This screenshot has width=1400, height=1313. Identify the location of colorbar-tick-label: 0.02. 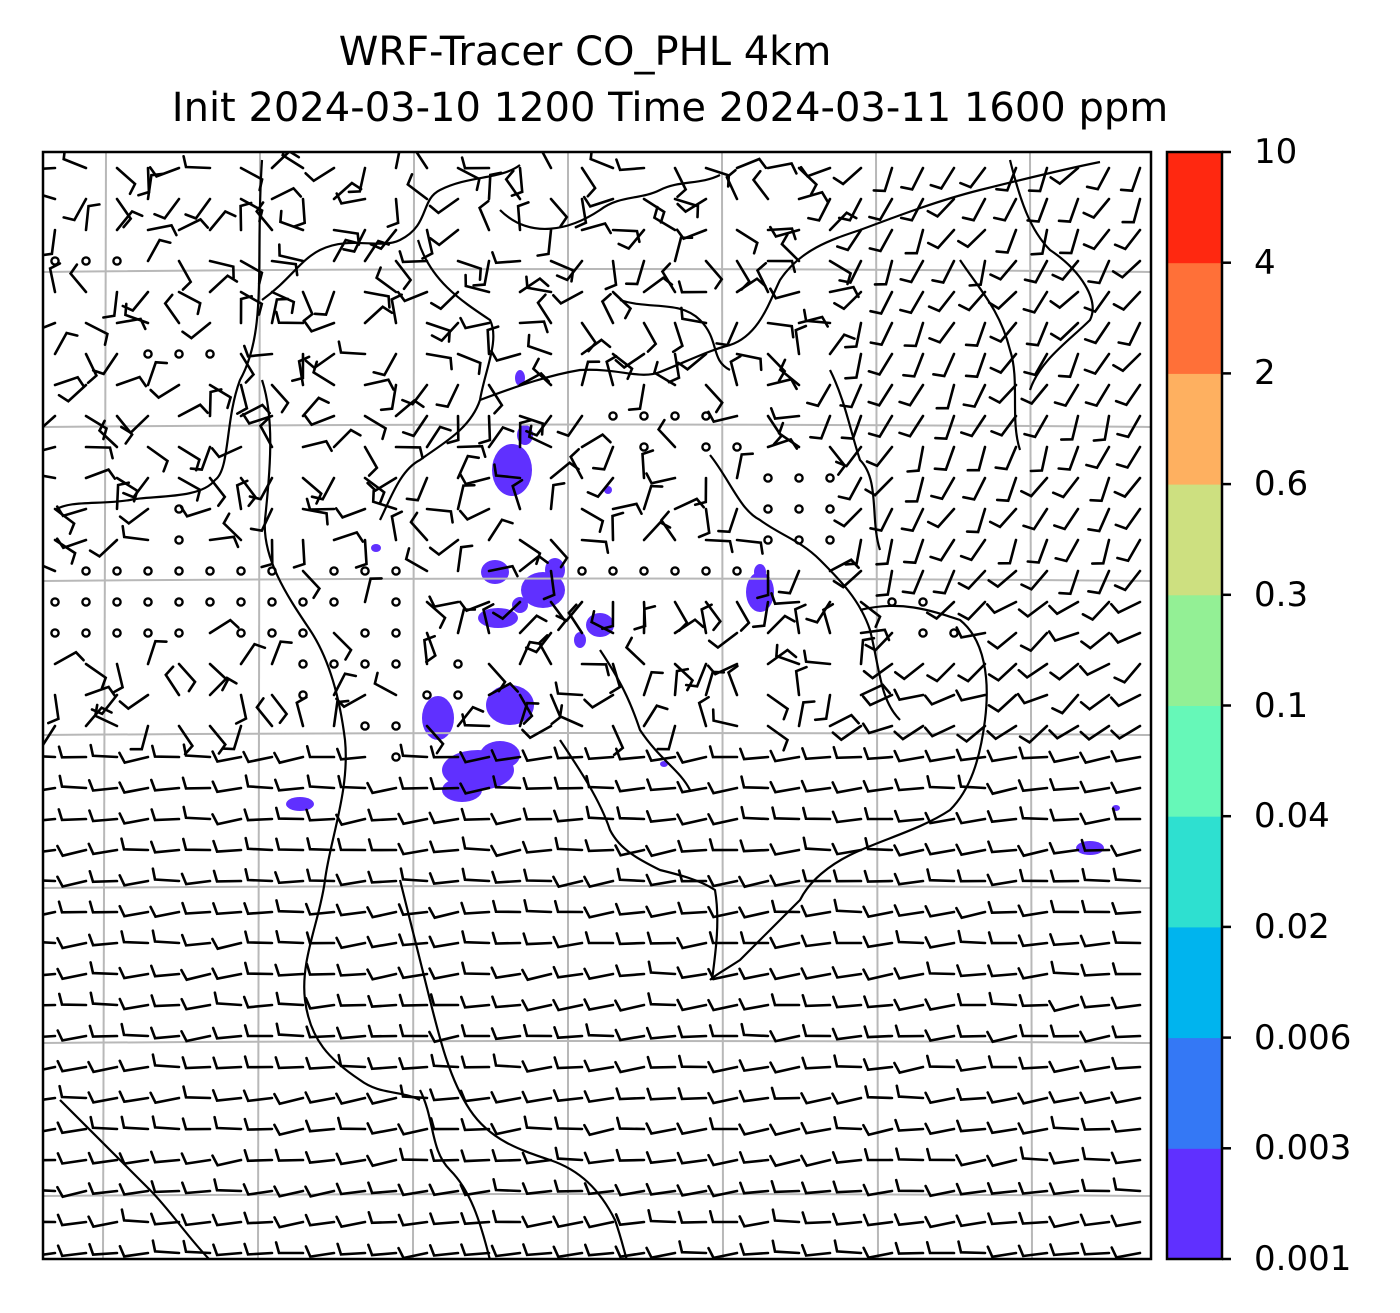
(1292, 926).